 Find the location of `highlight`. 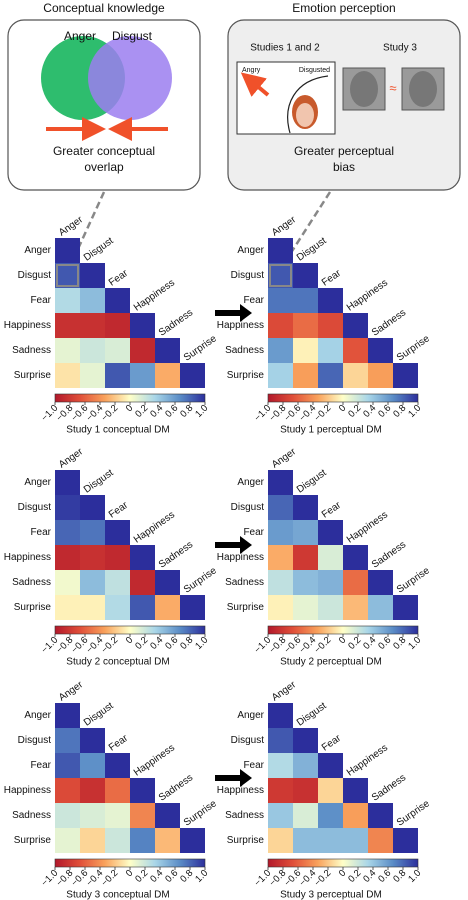

highlight is located at coordinates (67, 275).